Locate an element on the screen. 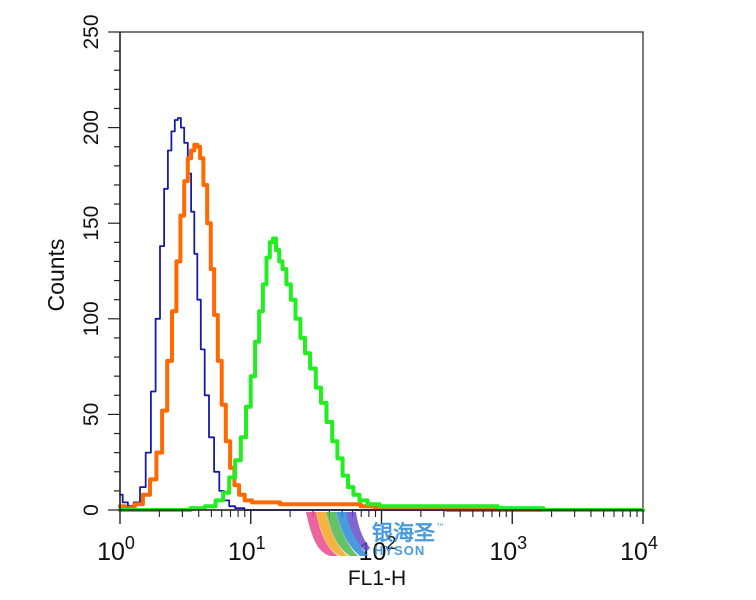  y-tick-label: 200 is located at coordinates (91, 127).